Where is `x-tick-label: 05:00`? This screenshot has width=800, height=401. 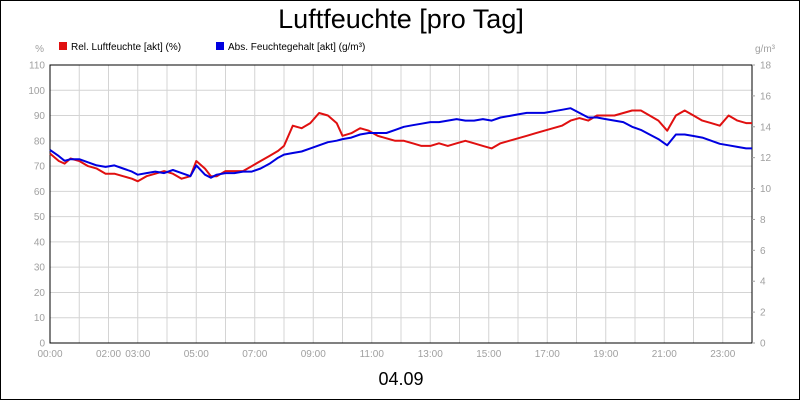 x-tick-label: 05:00 is located at coordinates (196, 354).